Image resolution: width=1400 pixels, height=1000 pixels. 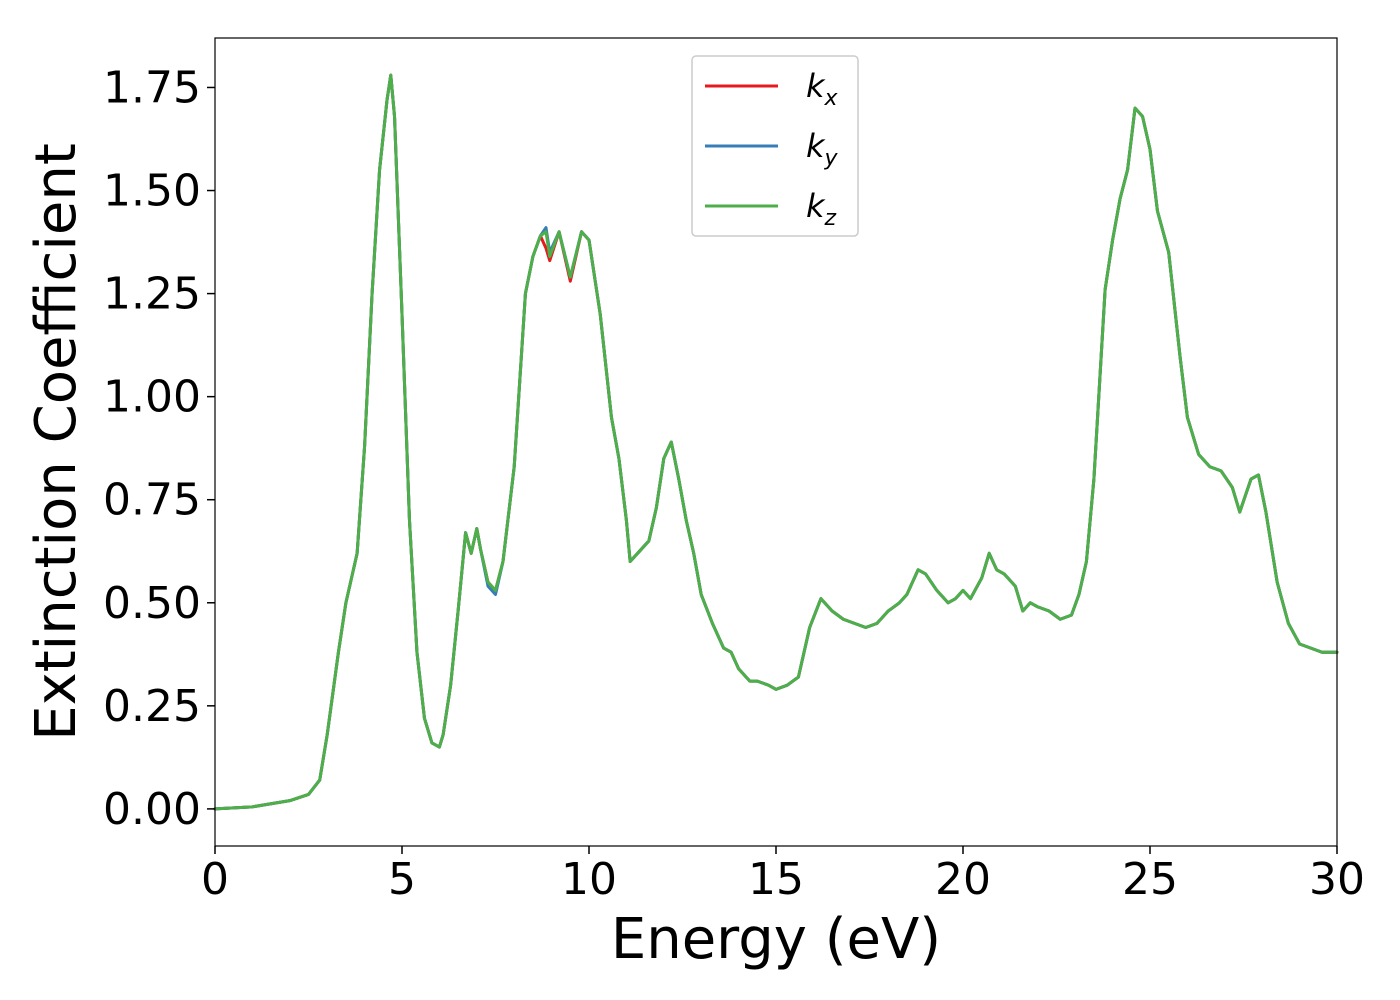 I want to click on y-axis-label: Extinction Coefficient, so click(x=56, y=442).